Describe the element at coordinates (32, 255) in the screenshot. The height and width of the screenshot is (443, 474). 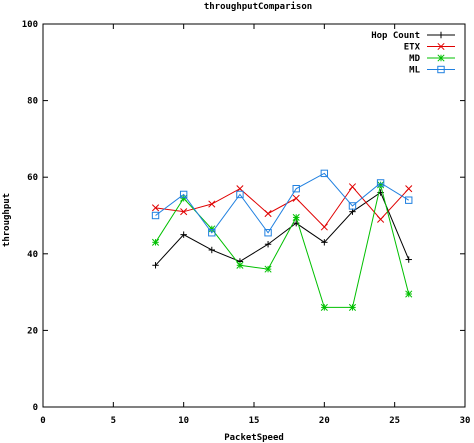
I see `y-tick-label: 40` at that location.